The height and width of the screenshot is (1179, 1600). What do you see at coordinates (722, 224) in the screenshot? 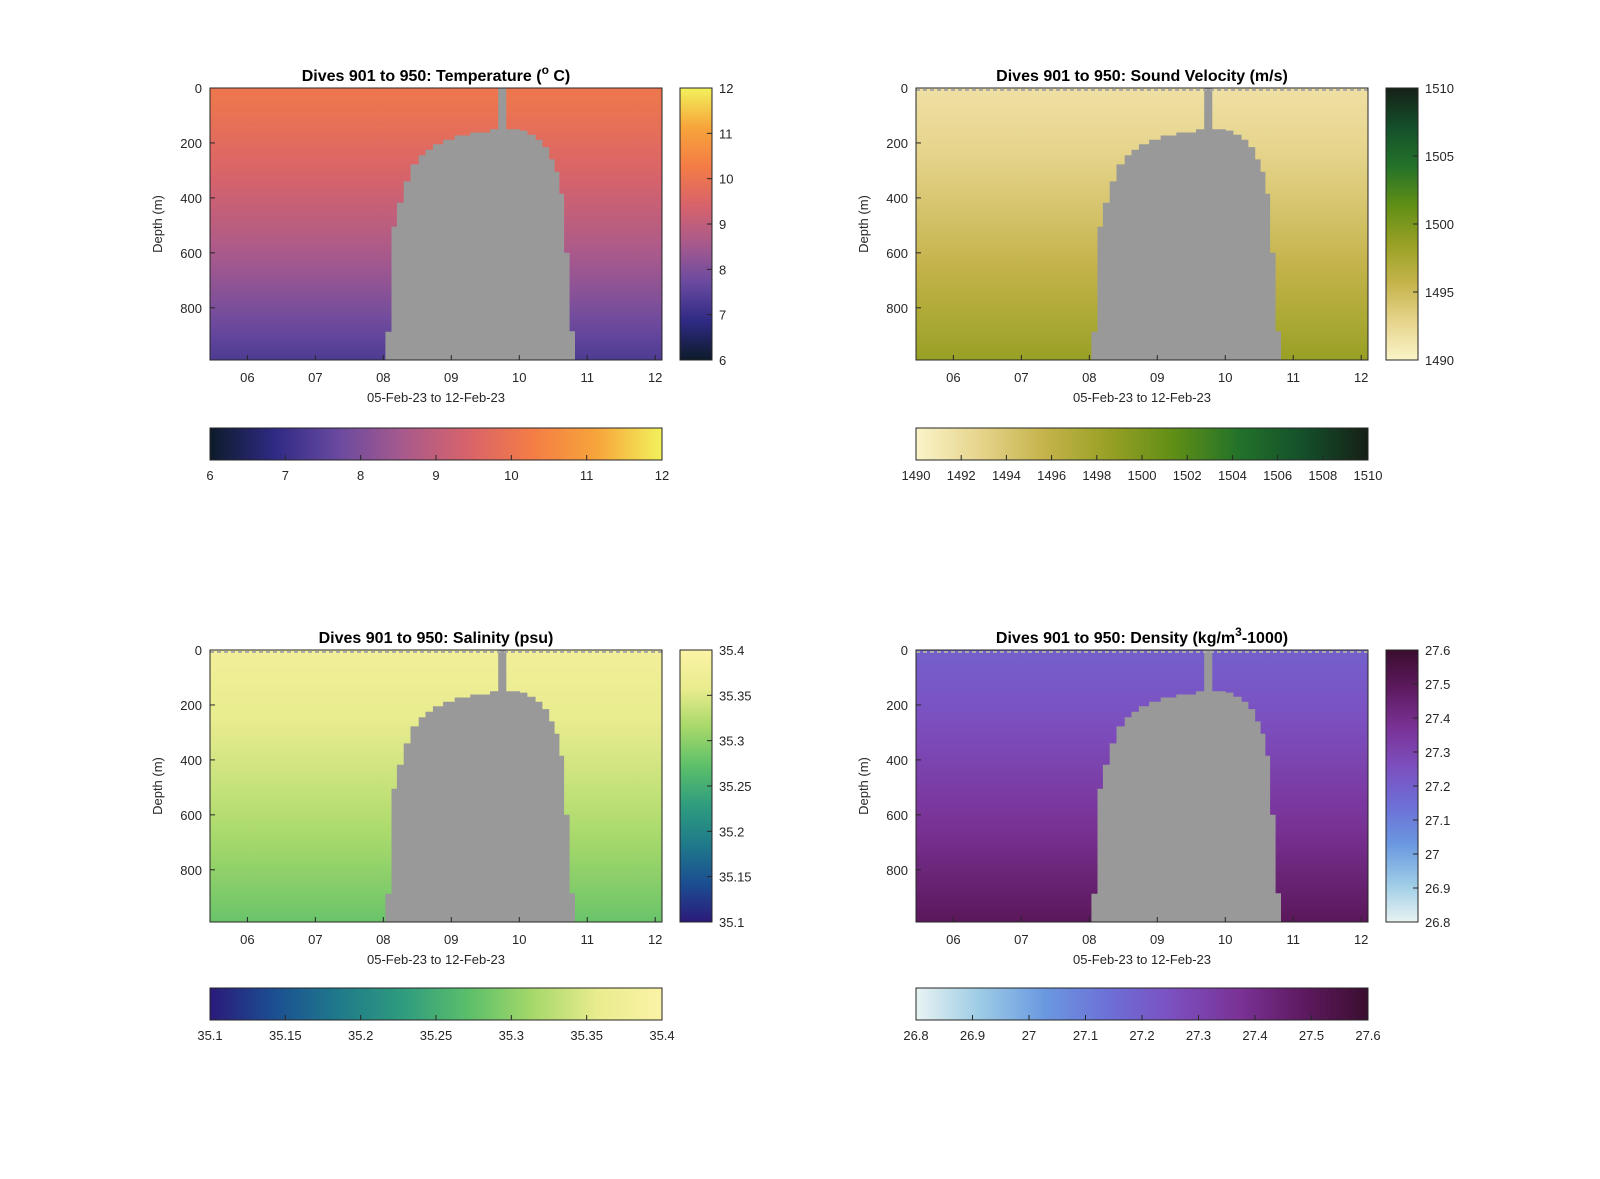
I see `colorbar-tick-label: 9` at bounding box center [722, 224].